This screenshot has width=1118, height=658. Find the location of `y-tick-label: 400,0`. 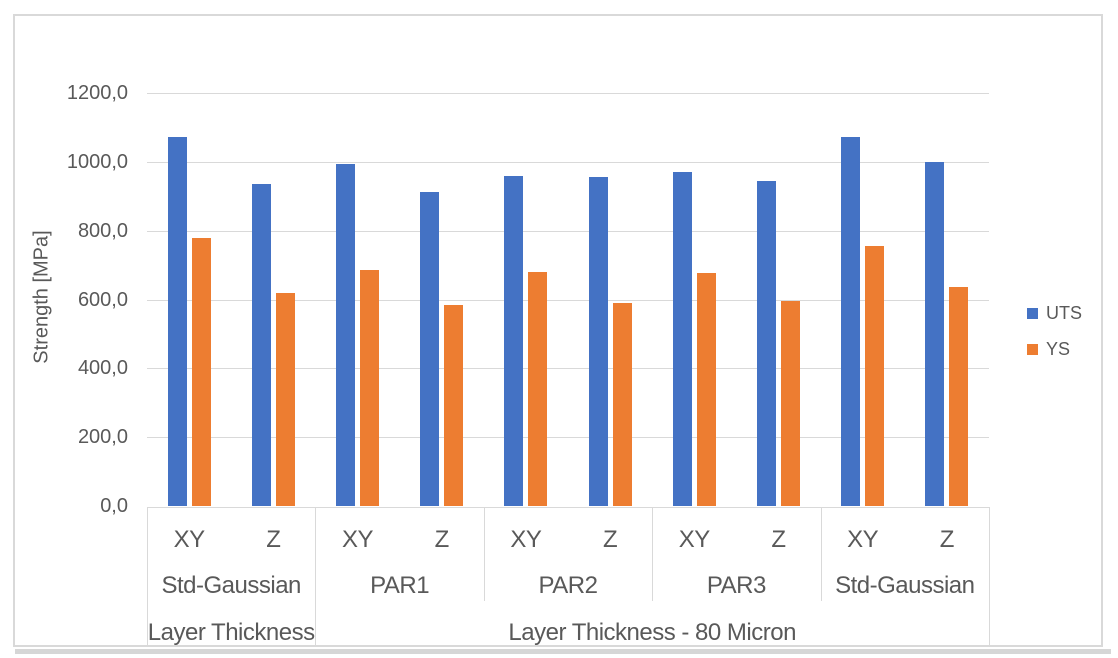

y-tick-label: 400,0 is located at coordinates (102, 368).